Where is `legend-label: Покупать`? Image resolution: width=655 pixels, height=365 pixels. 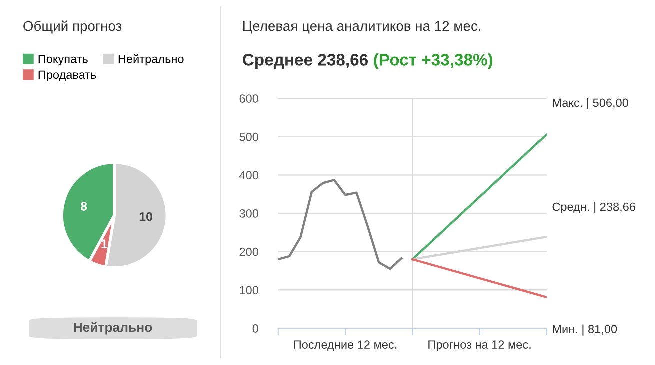
legend-label: Покупать is located at coordinates (63, 60).